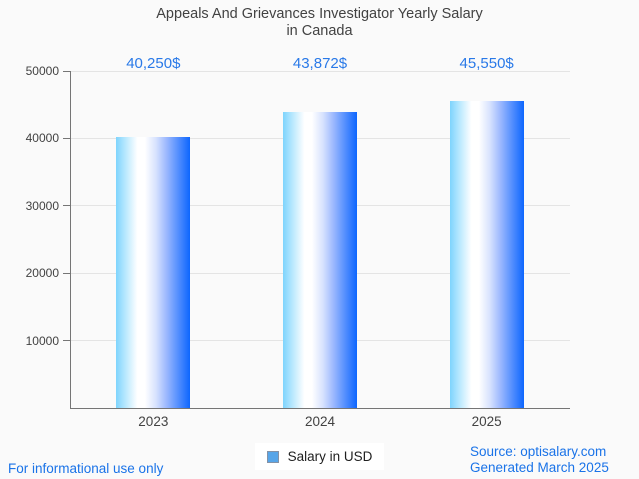  What do you see at coordinates (70, 239) in the screenshot?
I see `y-axis-line` at bounding box center [70, 239].